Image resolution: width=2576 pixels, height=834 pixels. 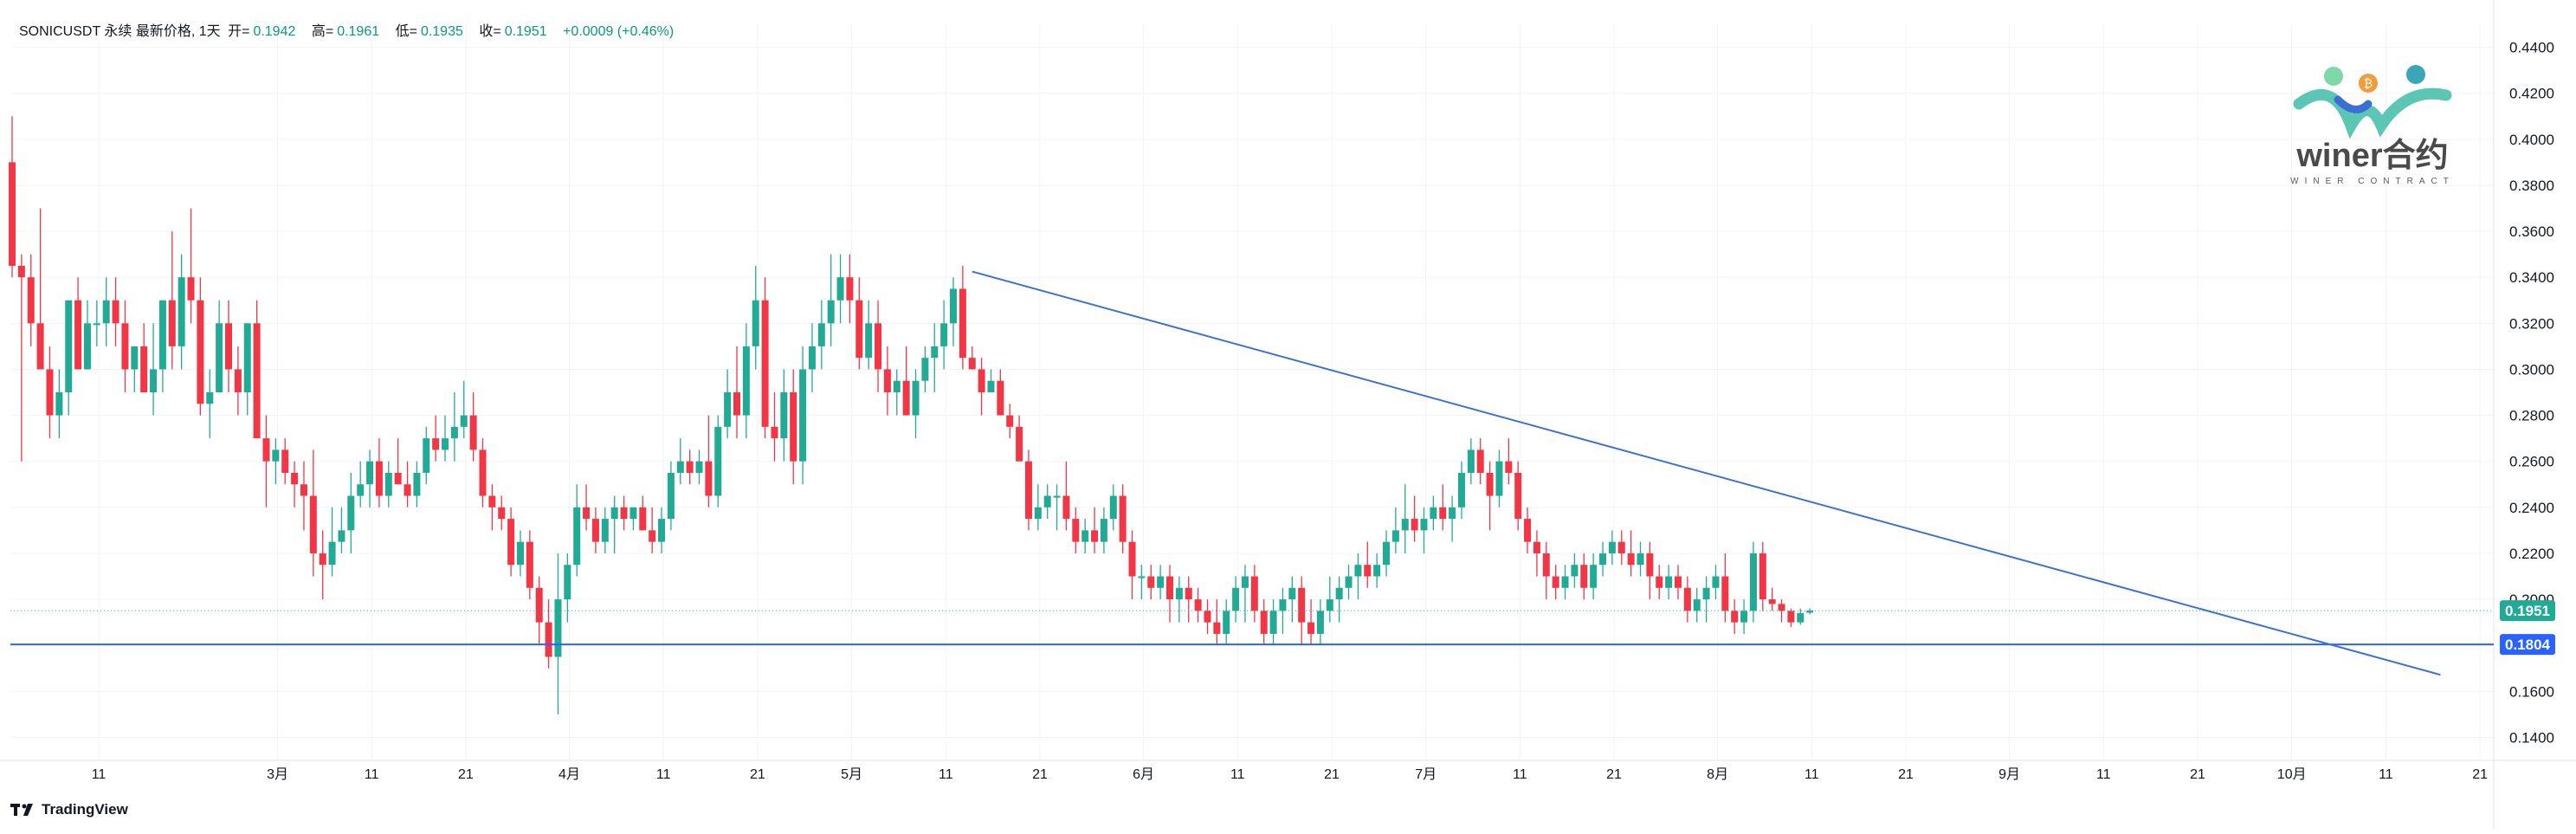 I want to click on y-tick-label: 0.4200, so click(x=2531, y=94).